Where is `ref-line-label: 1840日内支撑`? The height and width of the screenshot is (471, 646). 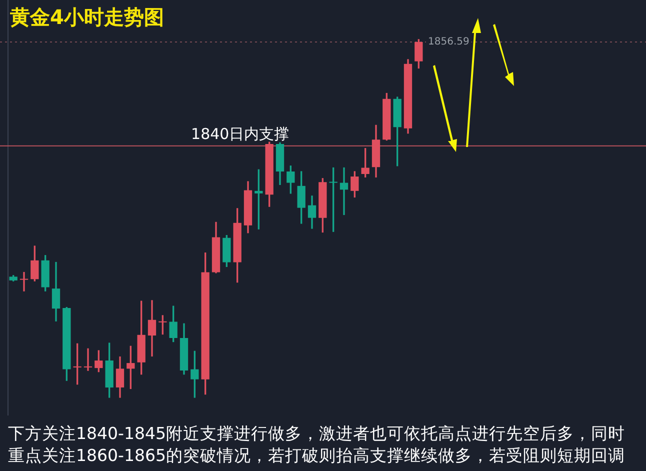
ref-line-label: 1840日内支撑 is located at coordinates (240, 134).